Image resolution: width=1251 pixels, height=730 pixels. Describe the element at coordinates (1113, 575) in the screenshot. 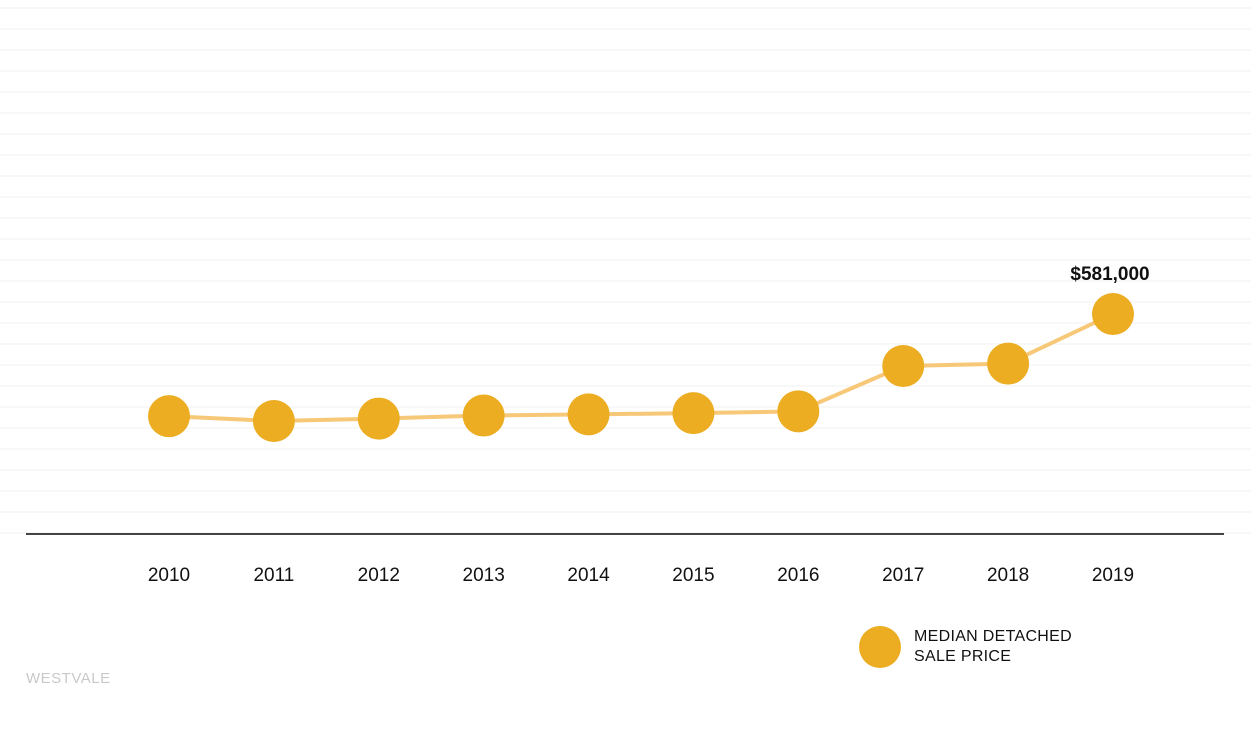

I see `x-tick-label-2019: 2019` at that location.